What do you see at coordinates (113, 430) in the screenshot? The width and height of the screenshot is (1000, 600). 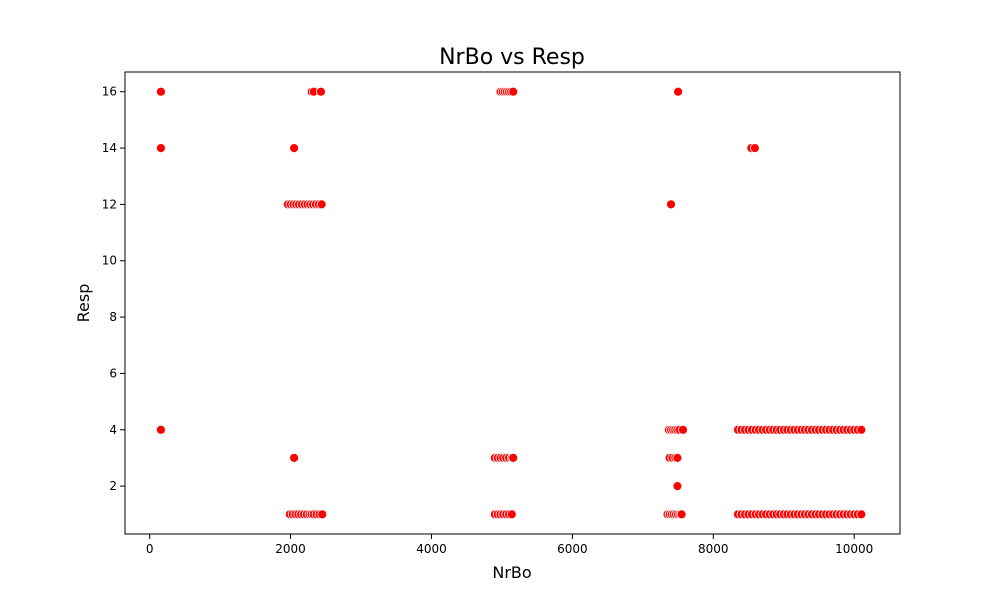 I see `y-tick-label: 4` at bounding box center [113, 430].